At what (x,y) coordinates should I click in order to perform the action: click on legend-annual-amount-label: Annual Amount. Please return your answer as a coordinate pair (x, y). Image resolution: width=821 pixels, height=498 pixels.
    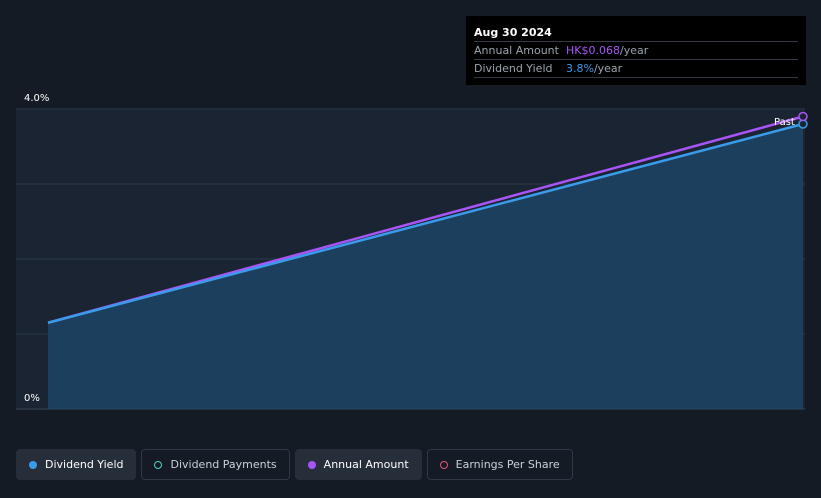
    Looking at the image, I should click on (366, 464).